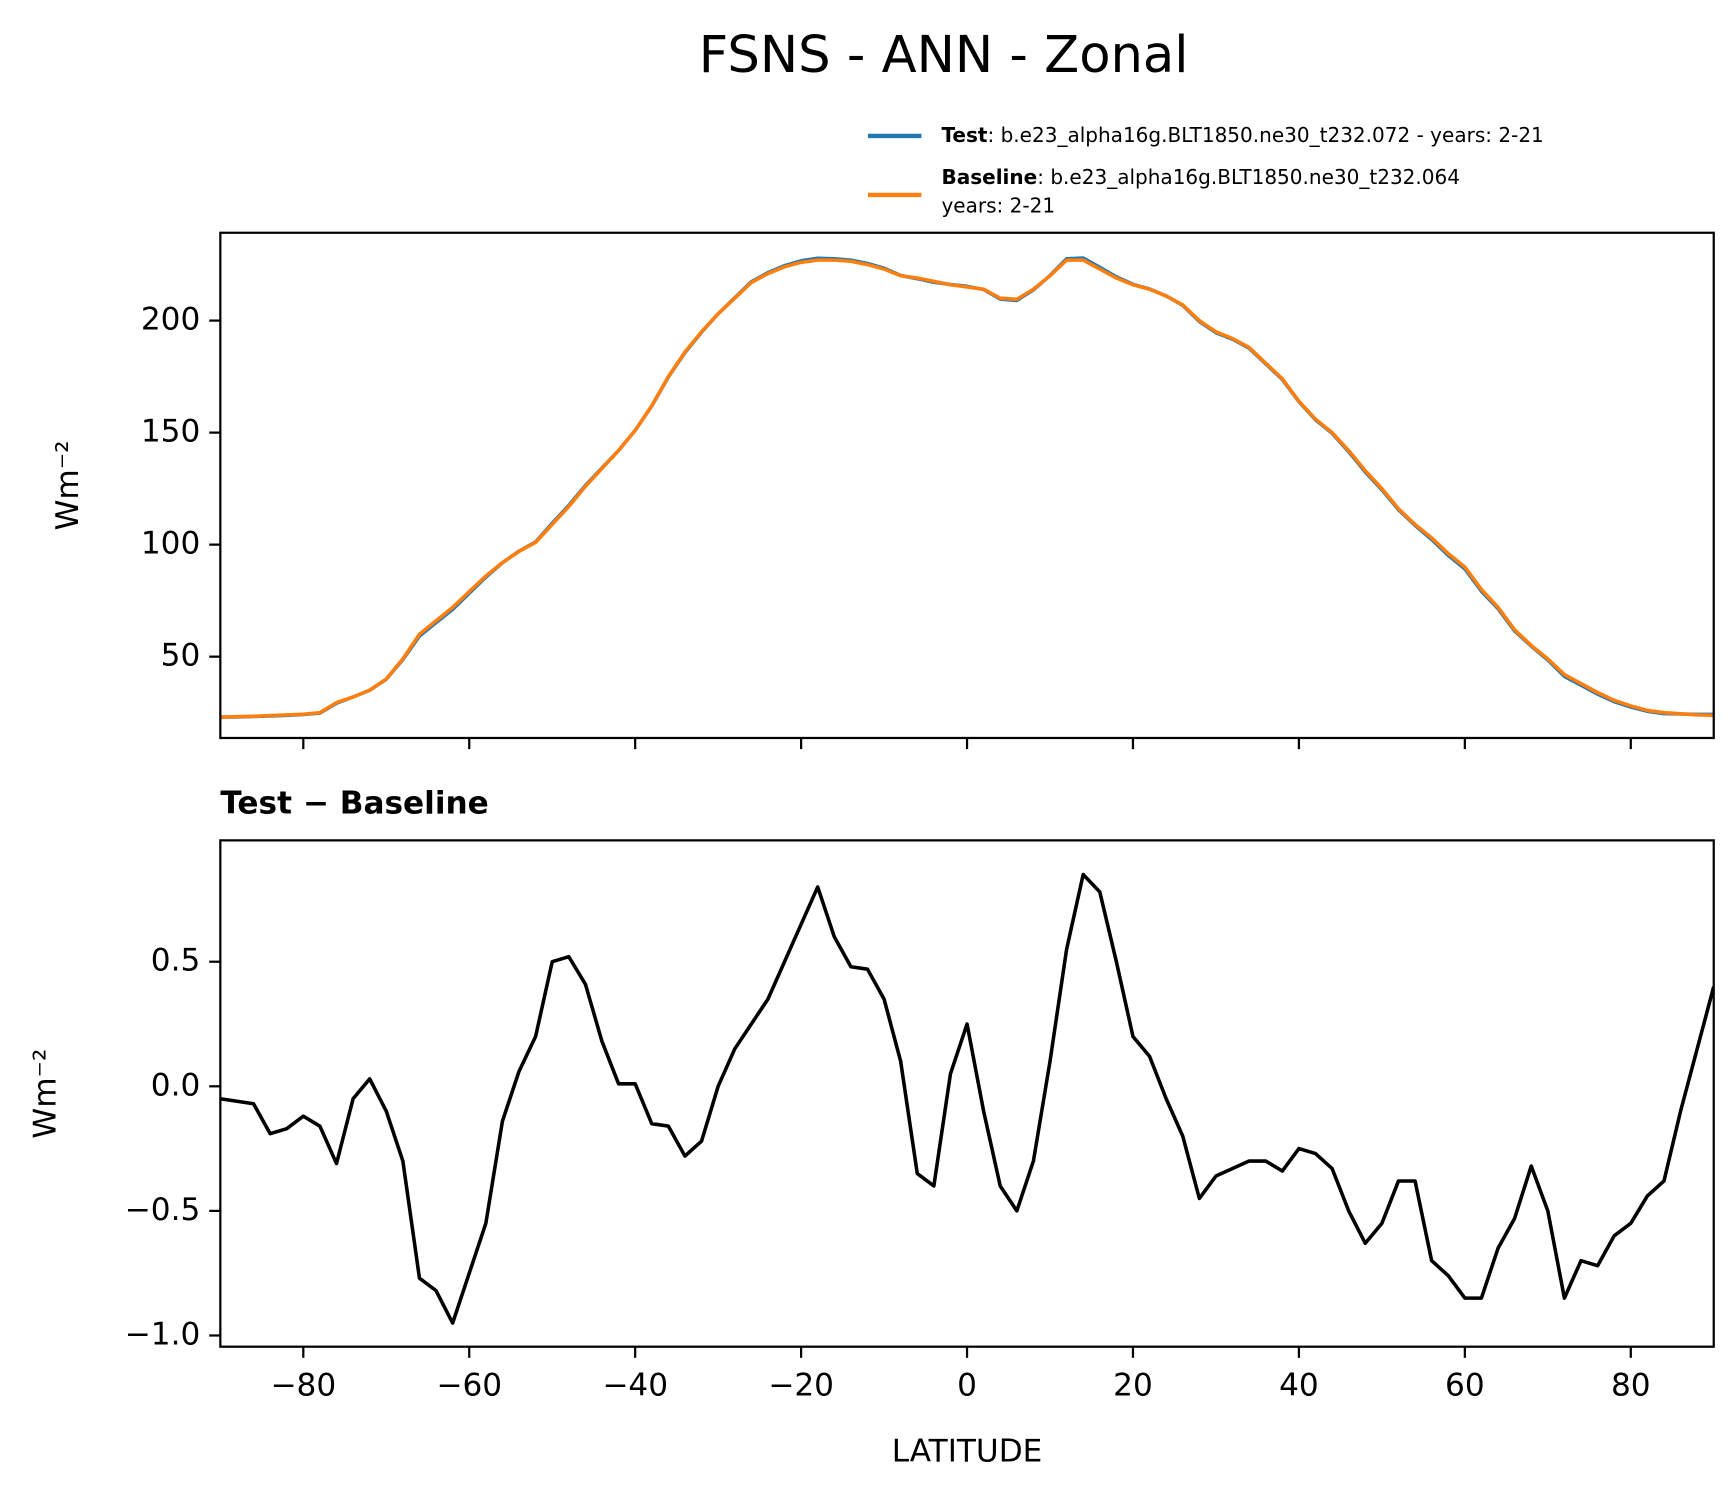 Image resolution: width=1736 pixels, height=1496 pixels. I want to click on x-tick-label: 40, so click(1299, 1386).